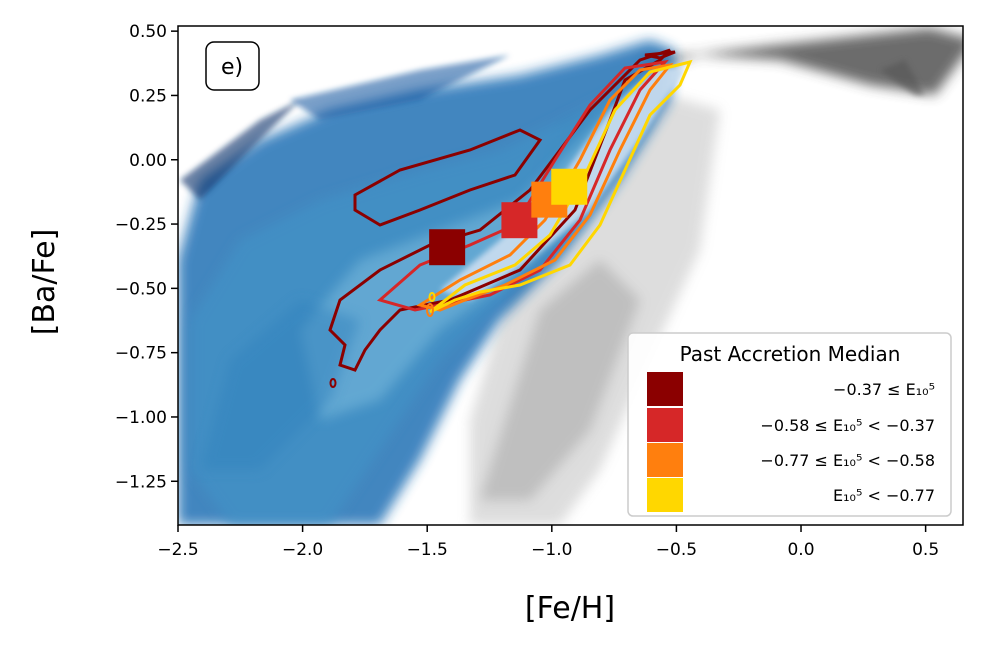 This screenshot has height=648, width=982. I want to click on legend-label-2: −0.58 ≤ E₁₀⁵ < −0.37, so click(847, 425).